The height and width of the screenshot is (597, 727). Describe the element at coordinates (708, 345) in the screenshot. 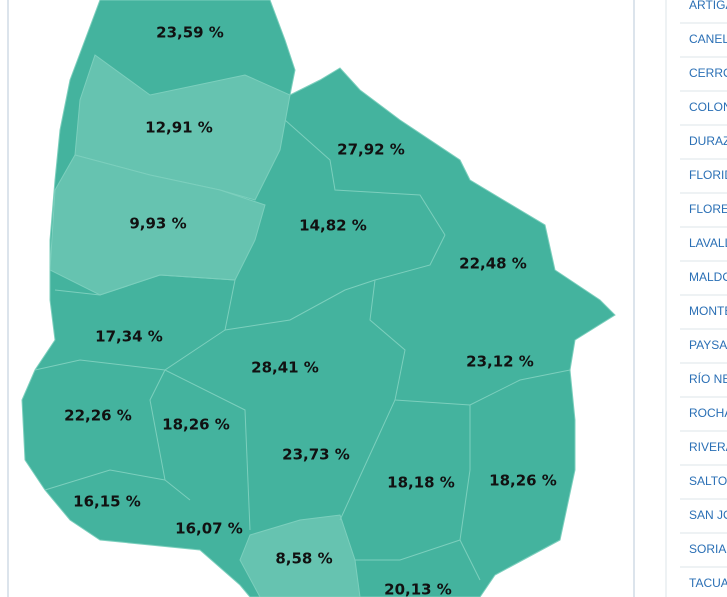

I see `department-item: PAYSA` at that location.